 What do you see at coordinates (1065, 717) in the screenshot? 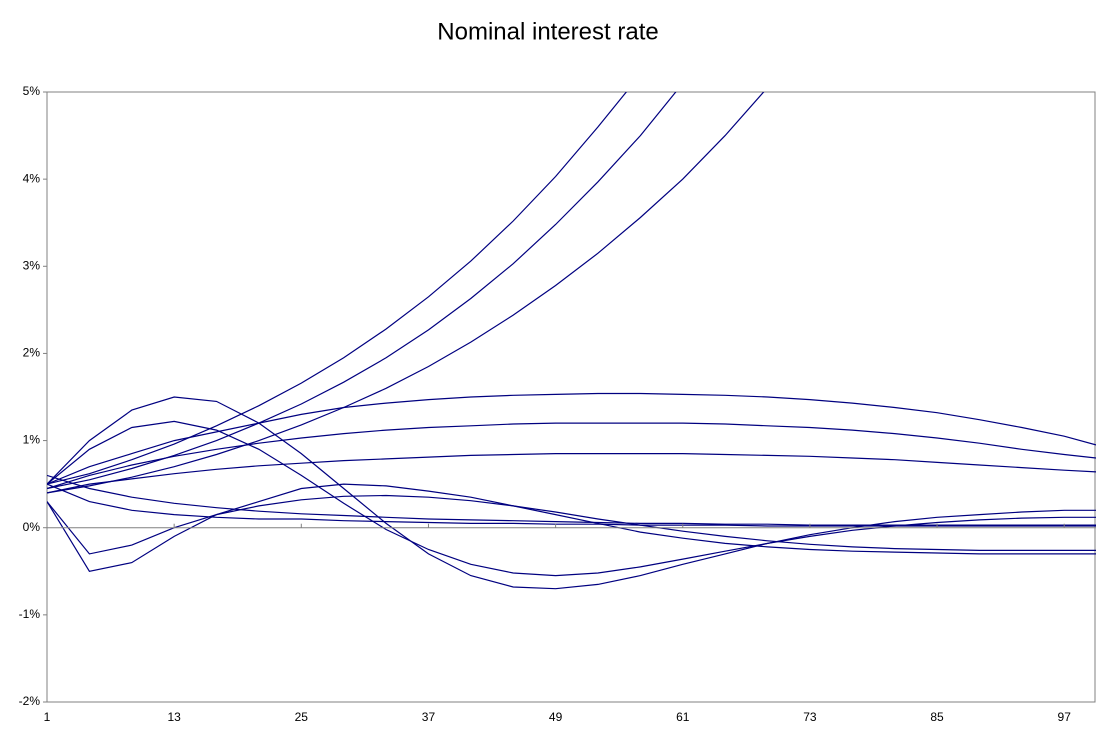
I see `x-tick-label: 97` at bounding box center [1065, 717].